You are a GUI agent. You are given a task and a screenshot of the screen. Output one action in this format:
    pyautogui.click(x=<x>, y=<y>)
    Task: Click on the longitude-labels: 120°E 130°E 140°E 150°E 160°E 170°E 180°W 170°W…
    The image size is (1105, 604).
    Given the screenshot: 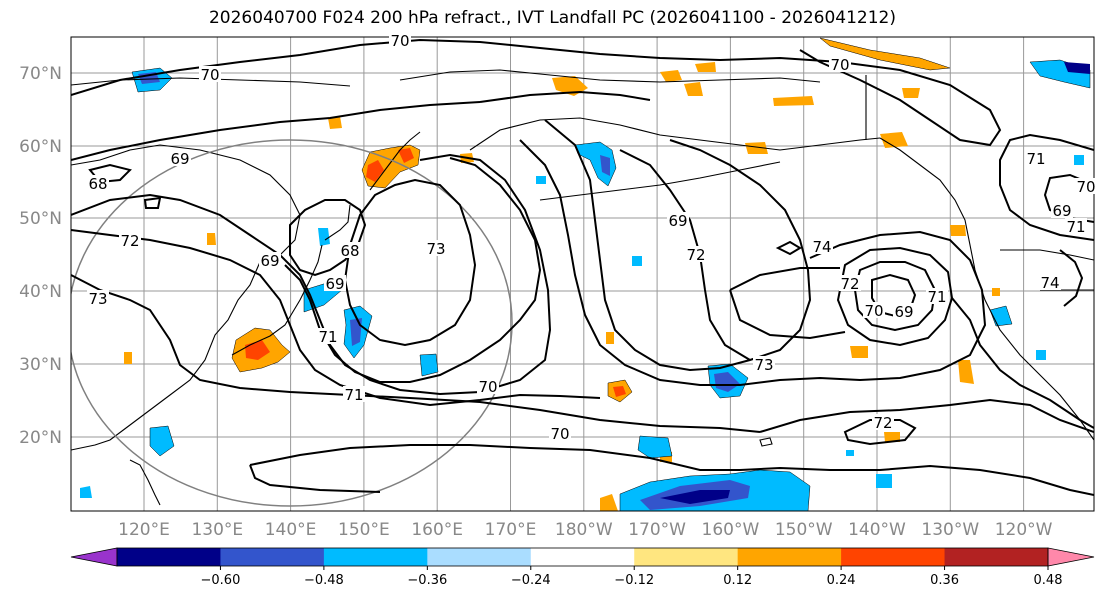 What is the action you would take?
    pyautogui.click(x=585, y=530)
    